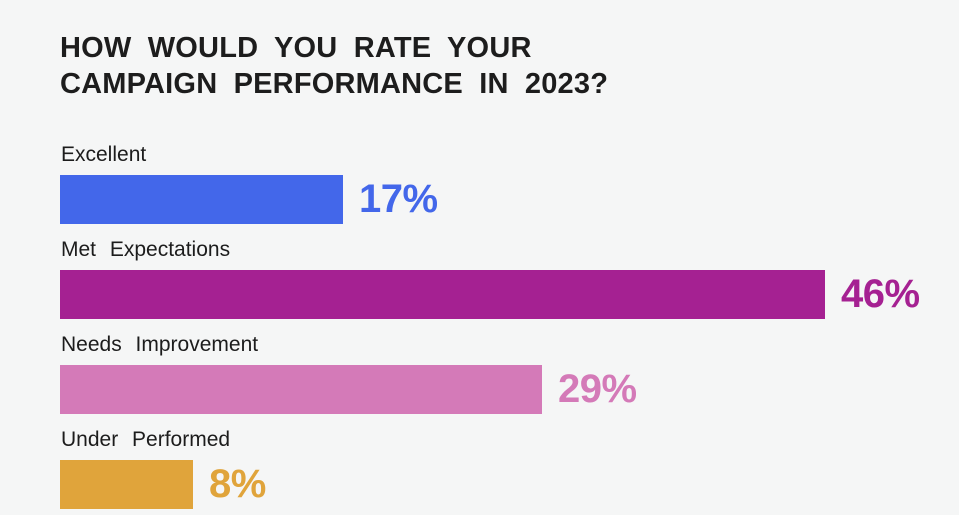 The image size is (959, 515). I want to click on bar-value: 46%, so click(880, 294).